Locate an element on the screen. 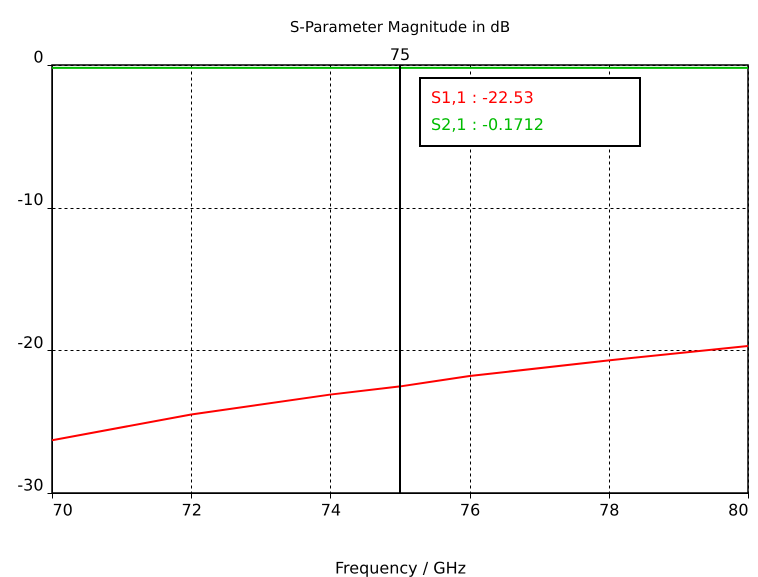  x-tick-label: 76 is located at coordinates (470, 510).